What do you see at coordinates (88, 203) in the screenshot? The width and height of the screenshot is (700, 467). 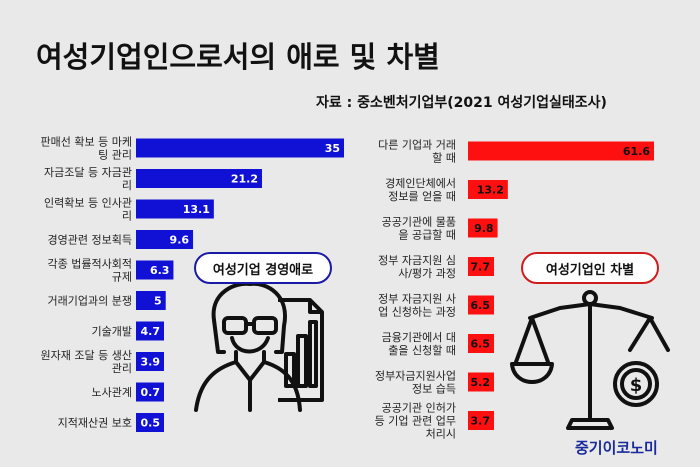 I see `left-chart-category-label: 인력확보 등 인사관` at bounding box center [88, 203].